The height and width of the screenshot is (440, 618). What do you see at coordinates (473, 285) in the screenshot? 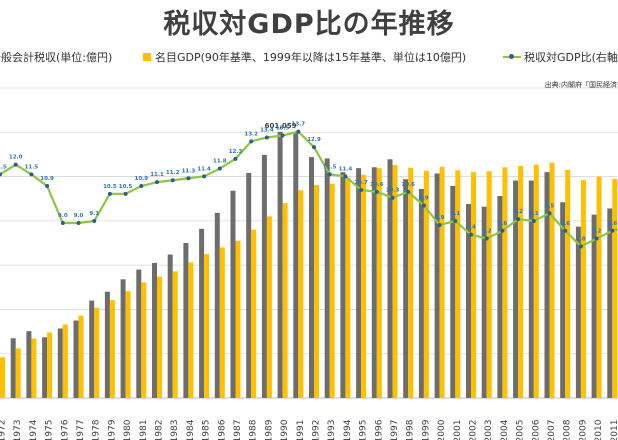
I see `bar-gdp-2002` at bounding box center [473, 285].